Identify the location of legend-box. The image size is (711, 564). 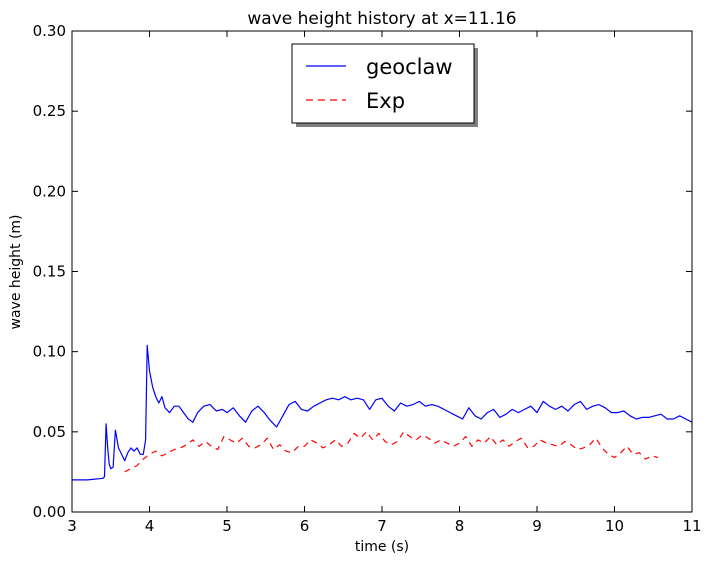
(383, 83).